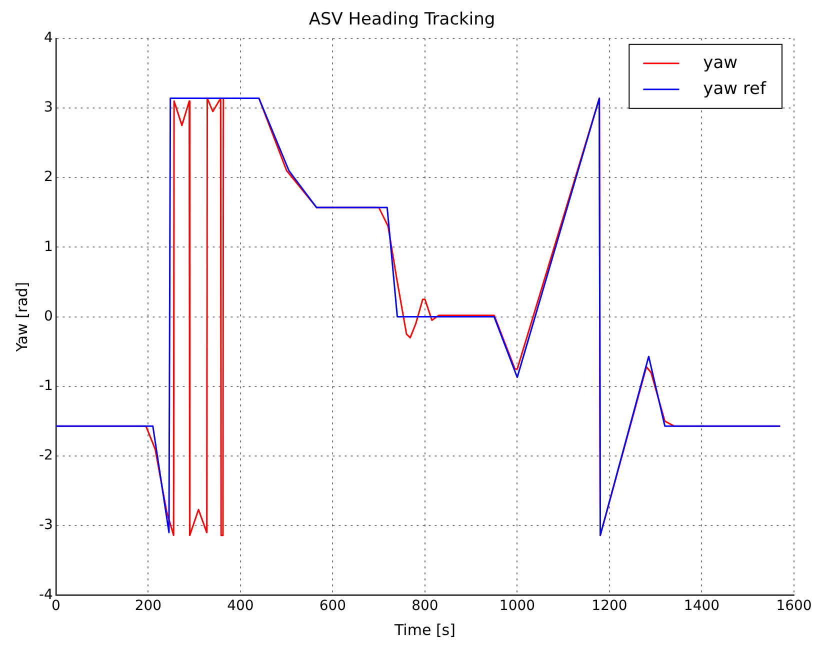 This screenshot has height=650, width=818. I want to click on x-tick-label: 600, so click(332, 606).